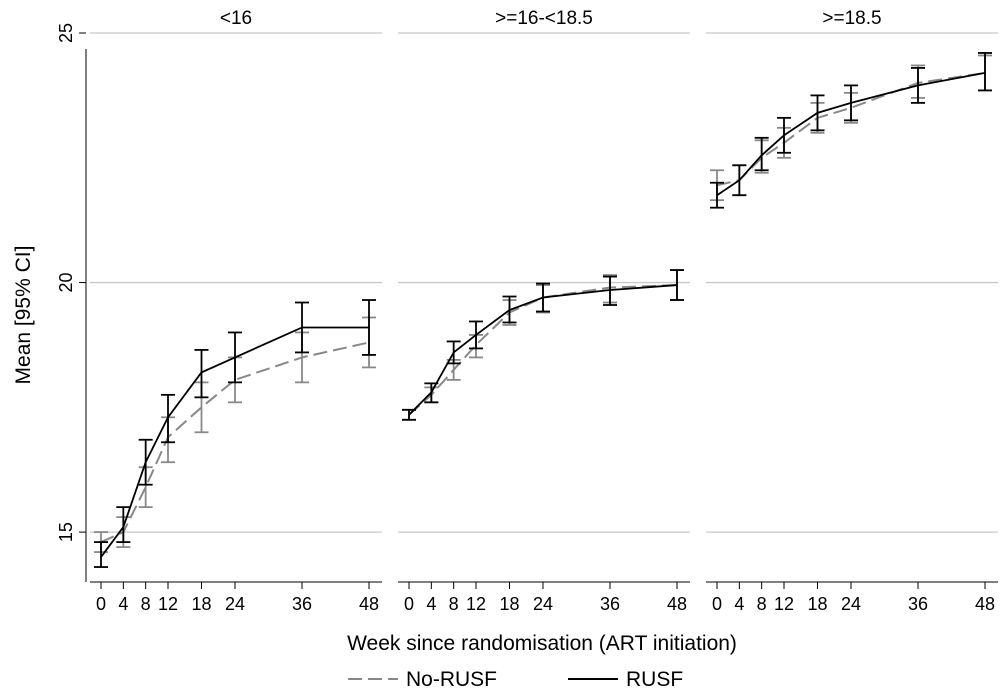 The image size is (1003, 700). I want to click on y-tick-label: 25, so click(66, 33).